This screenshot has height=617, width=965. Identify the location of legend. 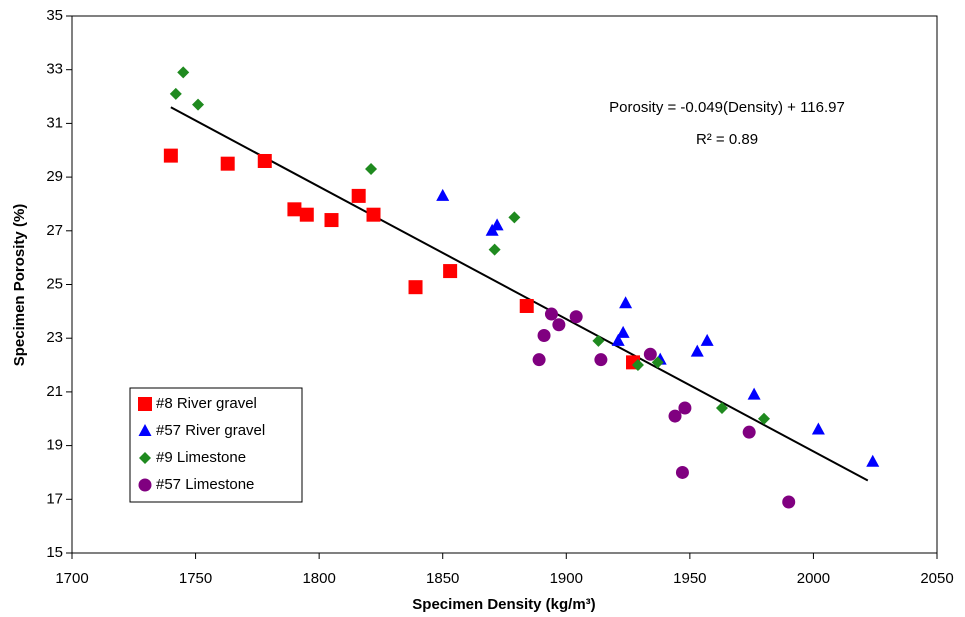
(216, 445).